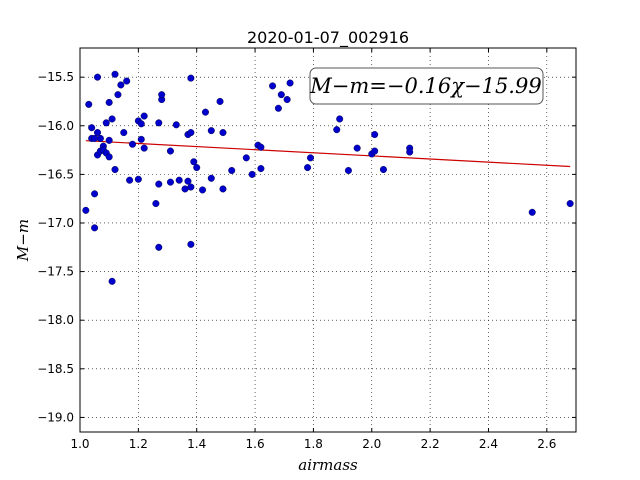 This screenshot has width=640, height=480. I want to click on chart-title: 2020-01-07_002916, so click(328, 38).